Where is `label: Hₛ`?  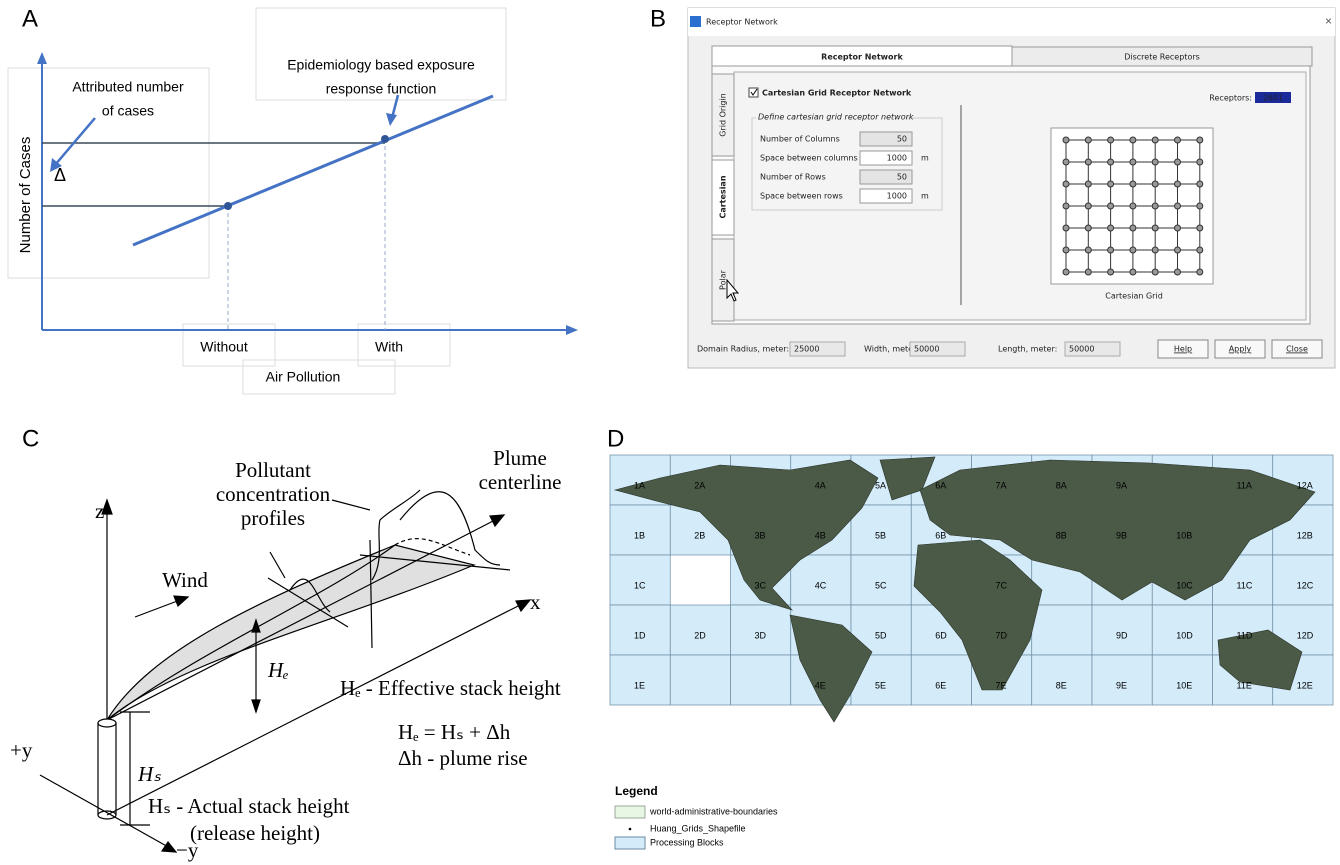
label: Hₛ is located at coordinates (149, 774).